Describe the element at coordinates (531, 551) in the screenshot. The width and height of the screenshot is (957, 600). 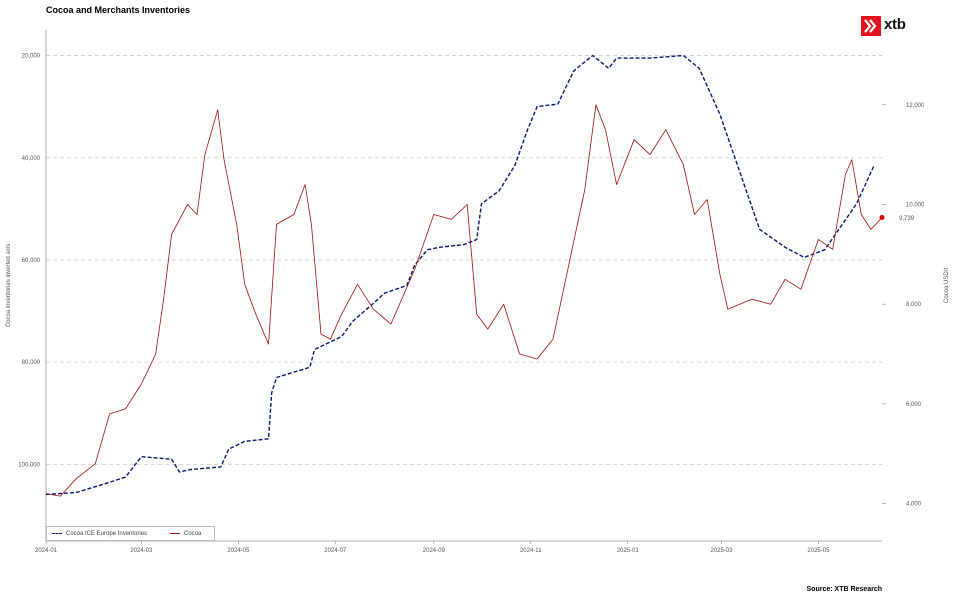
I see `x-tick-label: 2024-11` at that location.